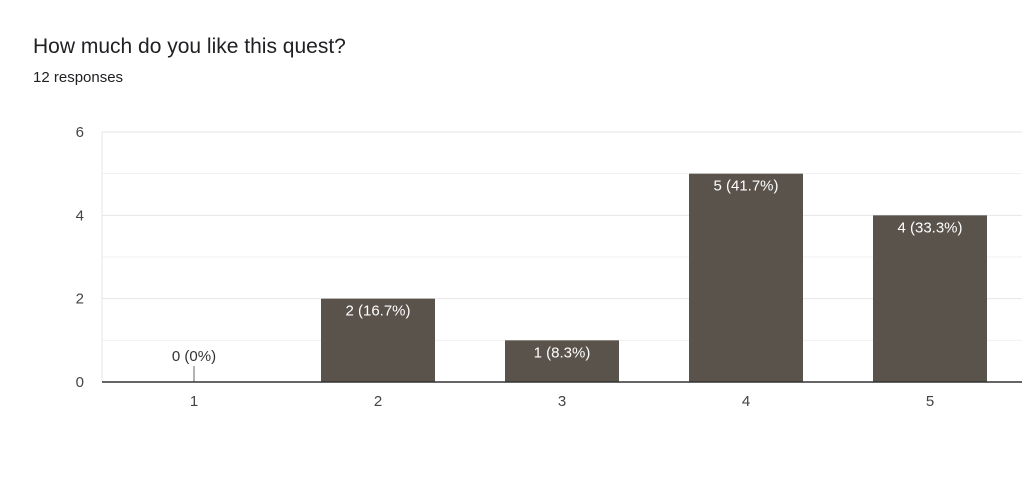 This screenshot has height=486, width=1022. I want to click on x-tick-label: 2, so click(378, 401).